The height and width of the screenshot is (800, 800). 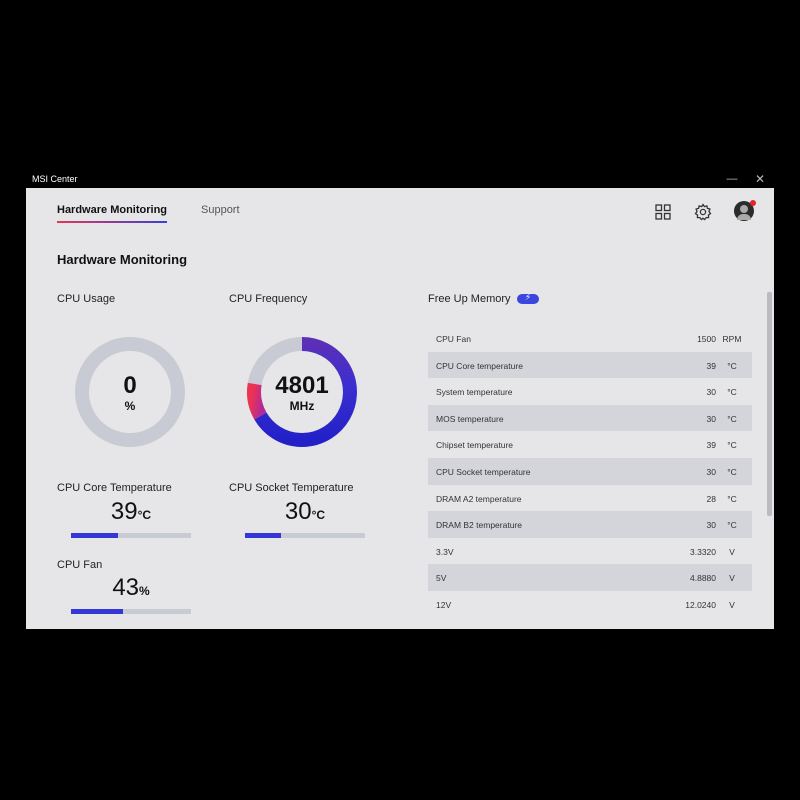 I want to click on sensor-value: 12.0240, so click(x=700, y=604).